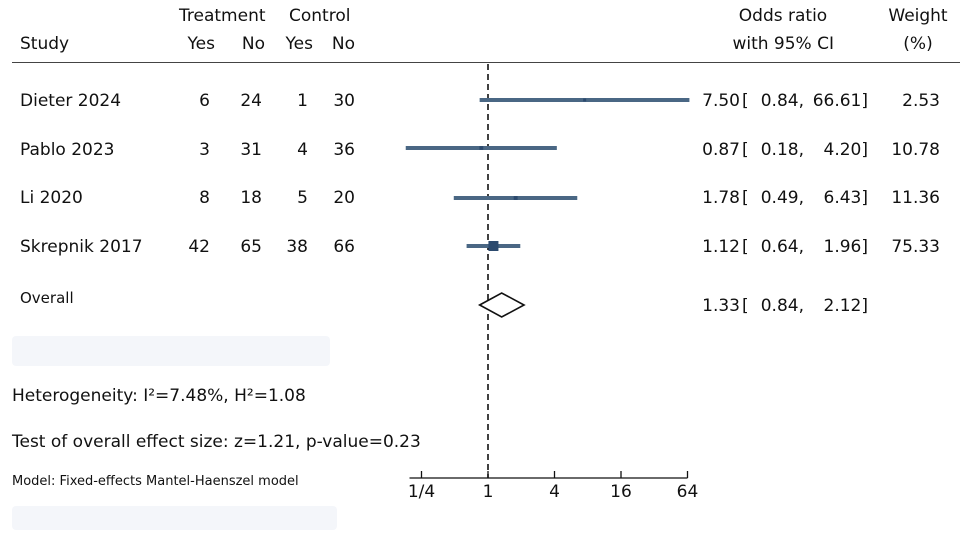  What do you see at coordinates (71, 101) in the screenshot?
I see `study-name: Dieter 2024` at bounding box center [71, 101].